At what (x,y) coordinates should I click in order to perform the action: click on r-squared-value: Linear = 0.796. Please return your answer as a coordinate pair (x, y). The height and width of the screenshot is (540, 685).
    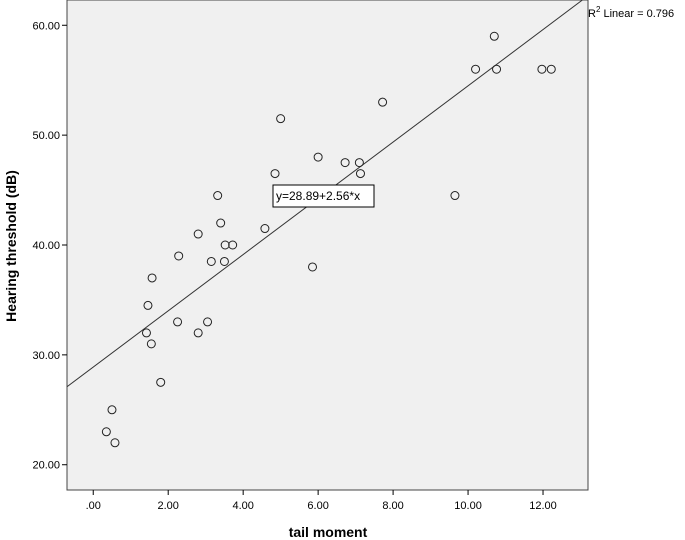
    Looking at the image, I should click on (637, 14).